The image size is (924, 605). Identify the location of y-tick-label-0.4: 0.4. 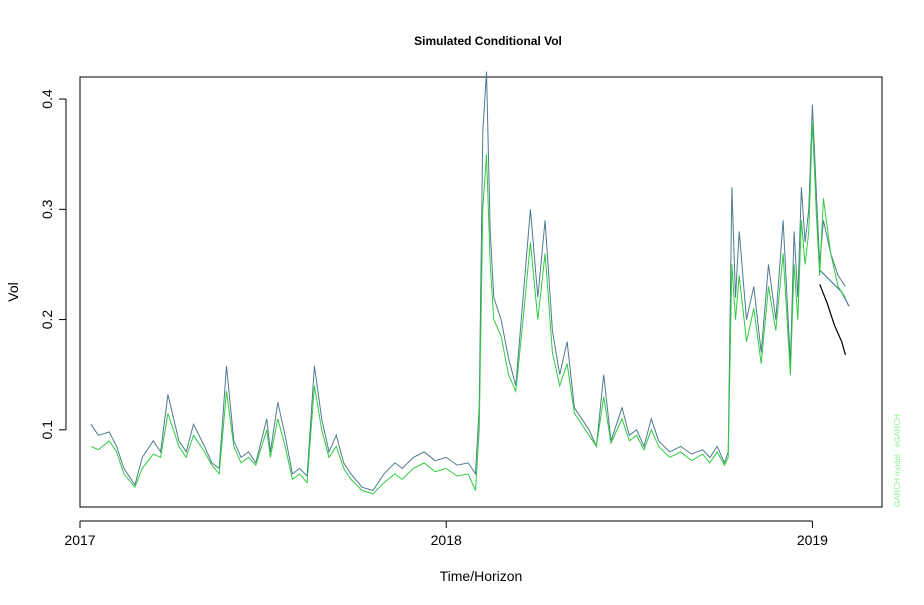
(47, 99).